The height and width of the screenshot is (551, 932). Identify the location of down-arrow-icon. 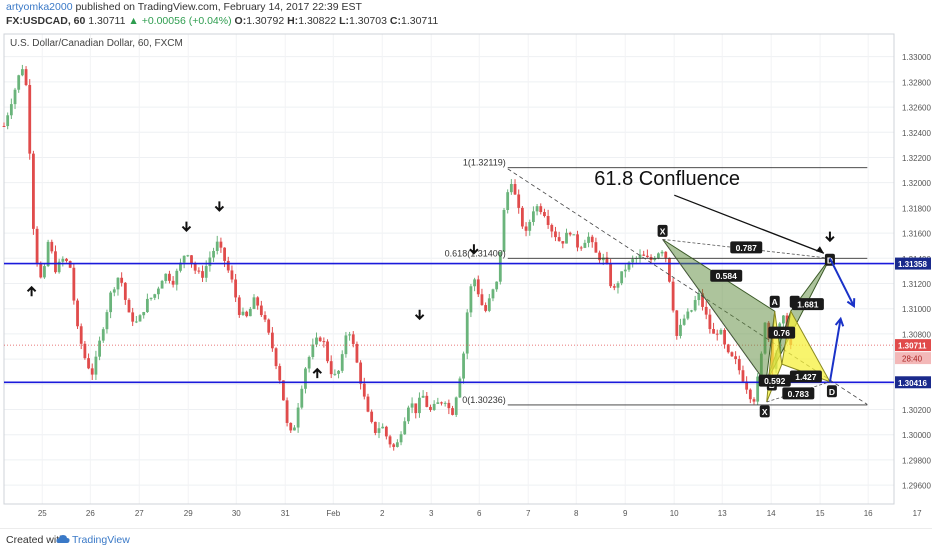
(474, 249).